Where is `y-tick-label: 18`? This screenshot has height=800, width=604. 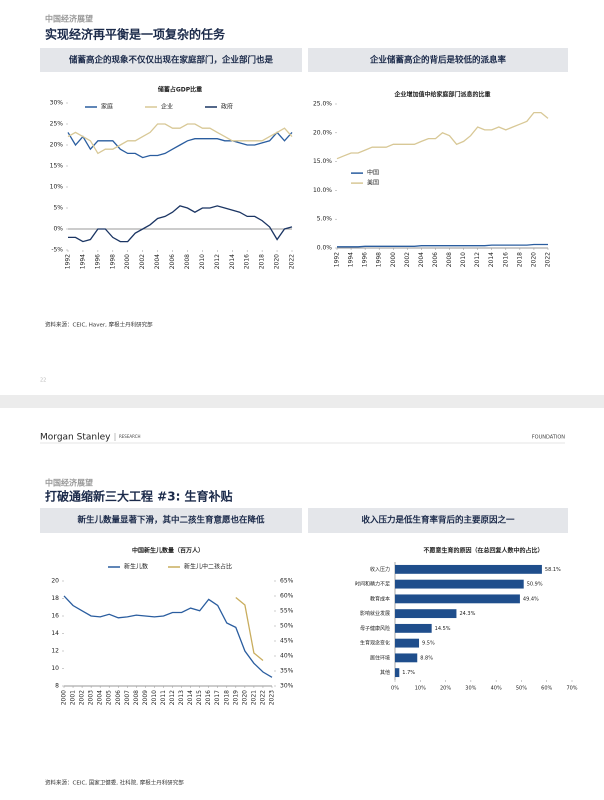
y-tick-label: 18 is located at coordinates (55, 598).